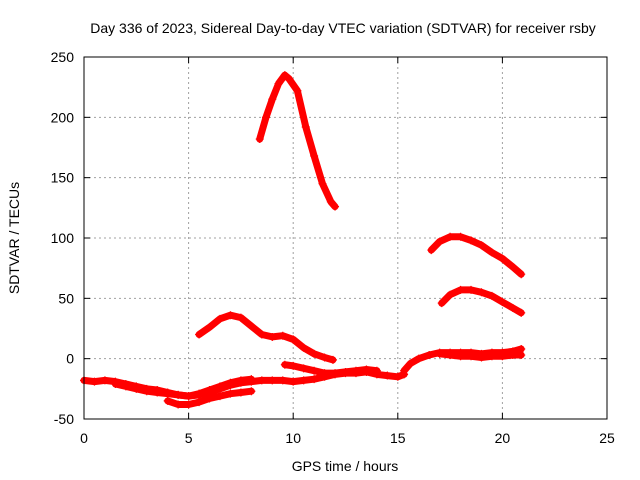 The width and height of the screenshot is (640, 480). What do you see at coordinates (189, 438) in the screenshot?
I see `x-tick-label: 5` at bounding box center [189, 438].